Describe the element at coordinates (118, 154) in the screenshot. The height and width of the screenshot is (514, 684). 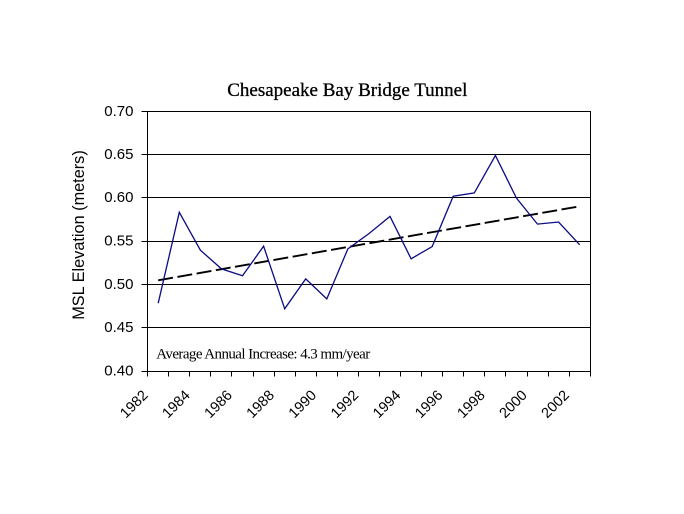
I see `svg-text: 0.65` at that location.